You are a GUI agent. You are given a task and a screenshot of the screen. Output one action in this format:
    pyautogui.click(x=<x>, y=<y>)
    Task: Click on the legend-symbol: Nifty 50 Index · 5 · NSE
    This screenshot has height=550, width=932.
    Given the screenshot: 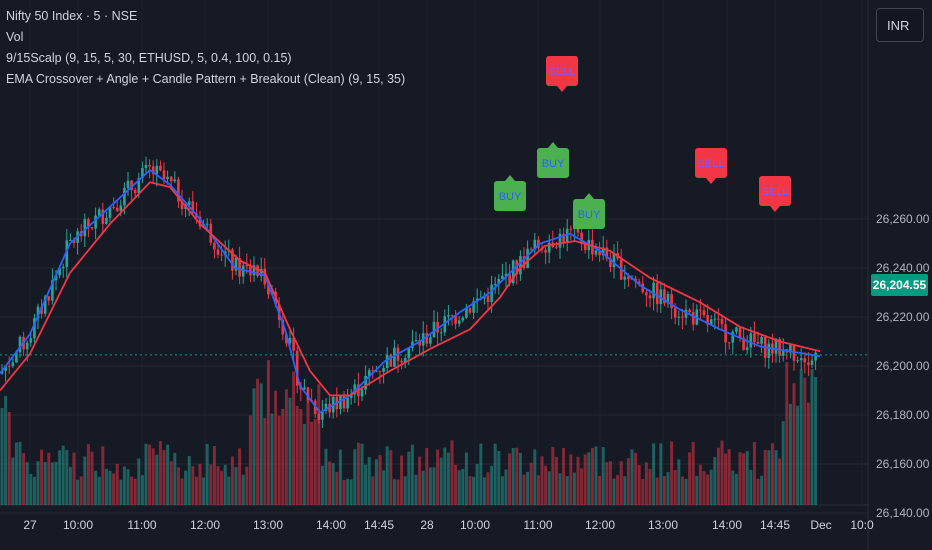 What is the action you would take?
    pyautogui.click(x=72, y=16)
    